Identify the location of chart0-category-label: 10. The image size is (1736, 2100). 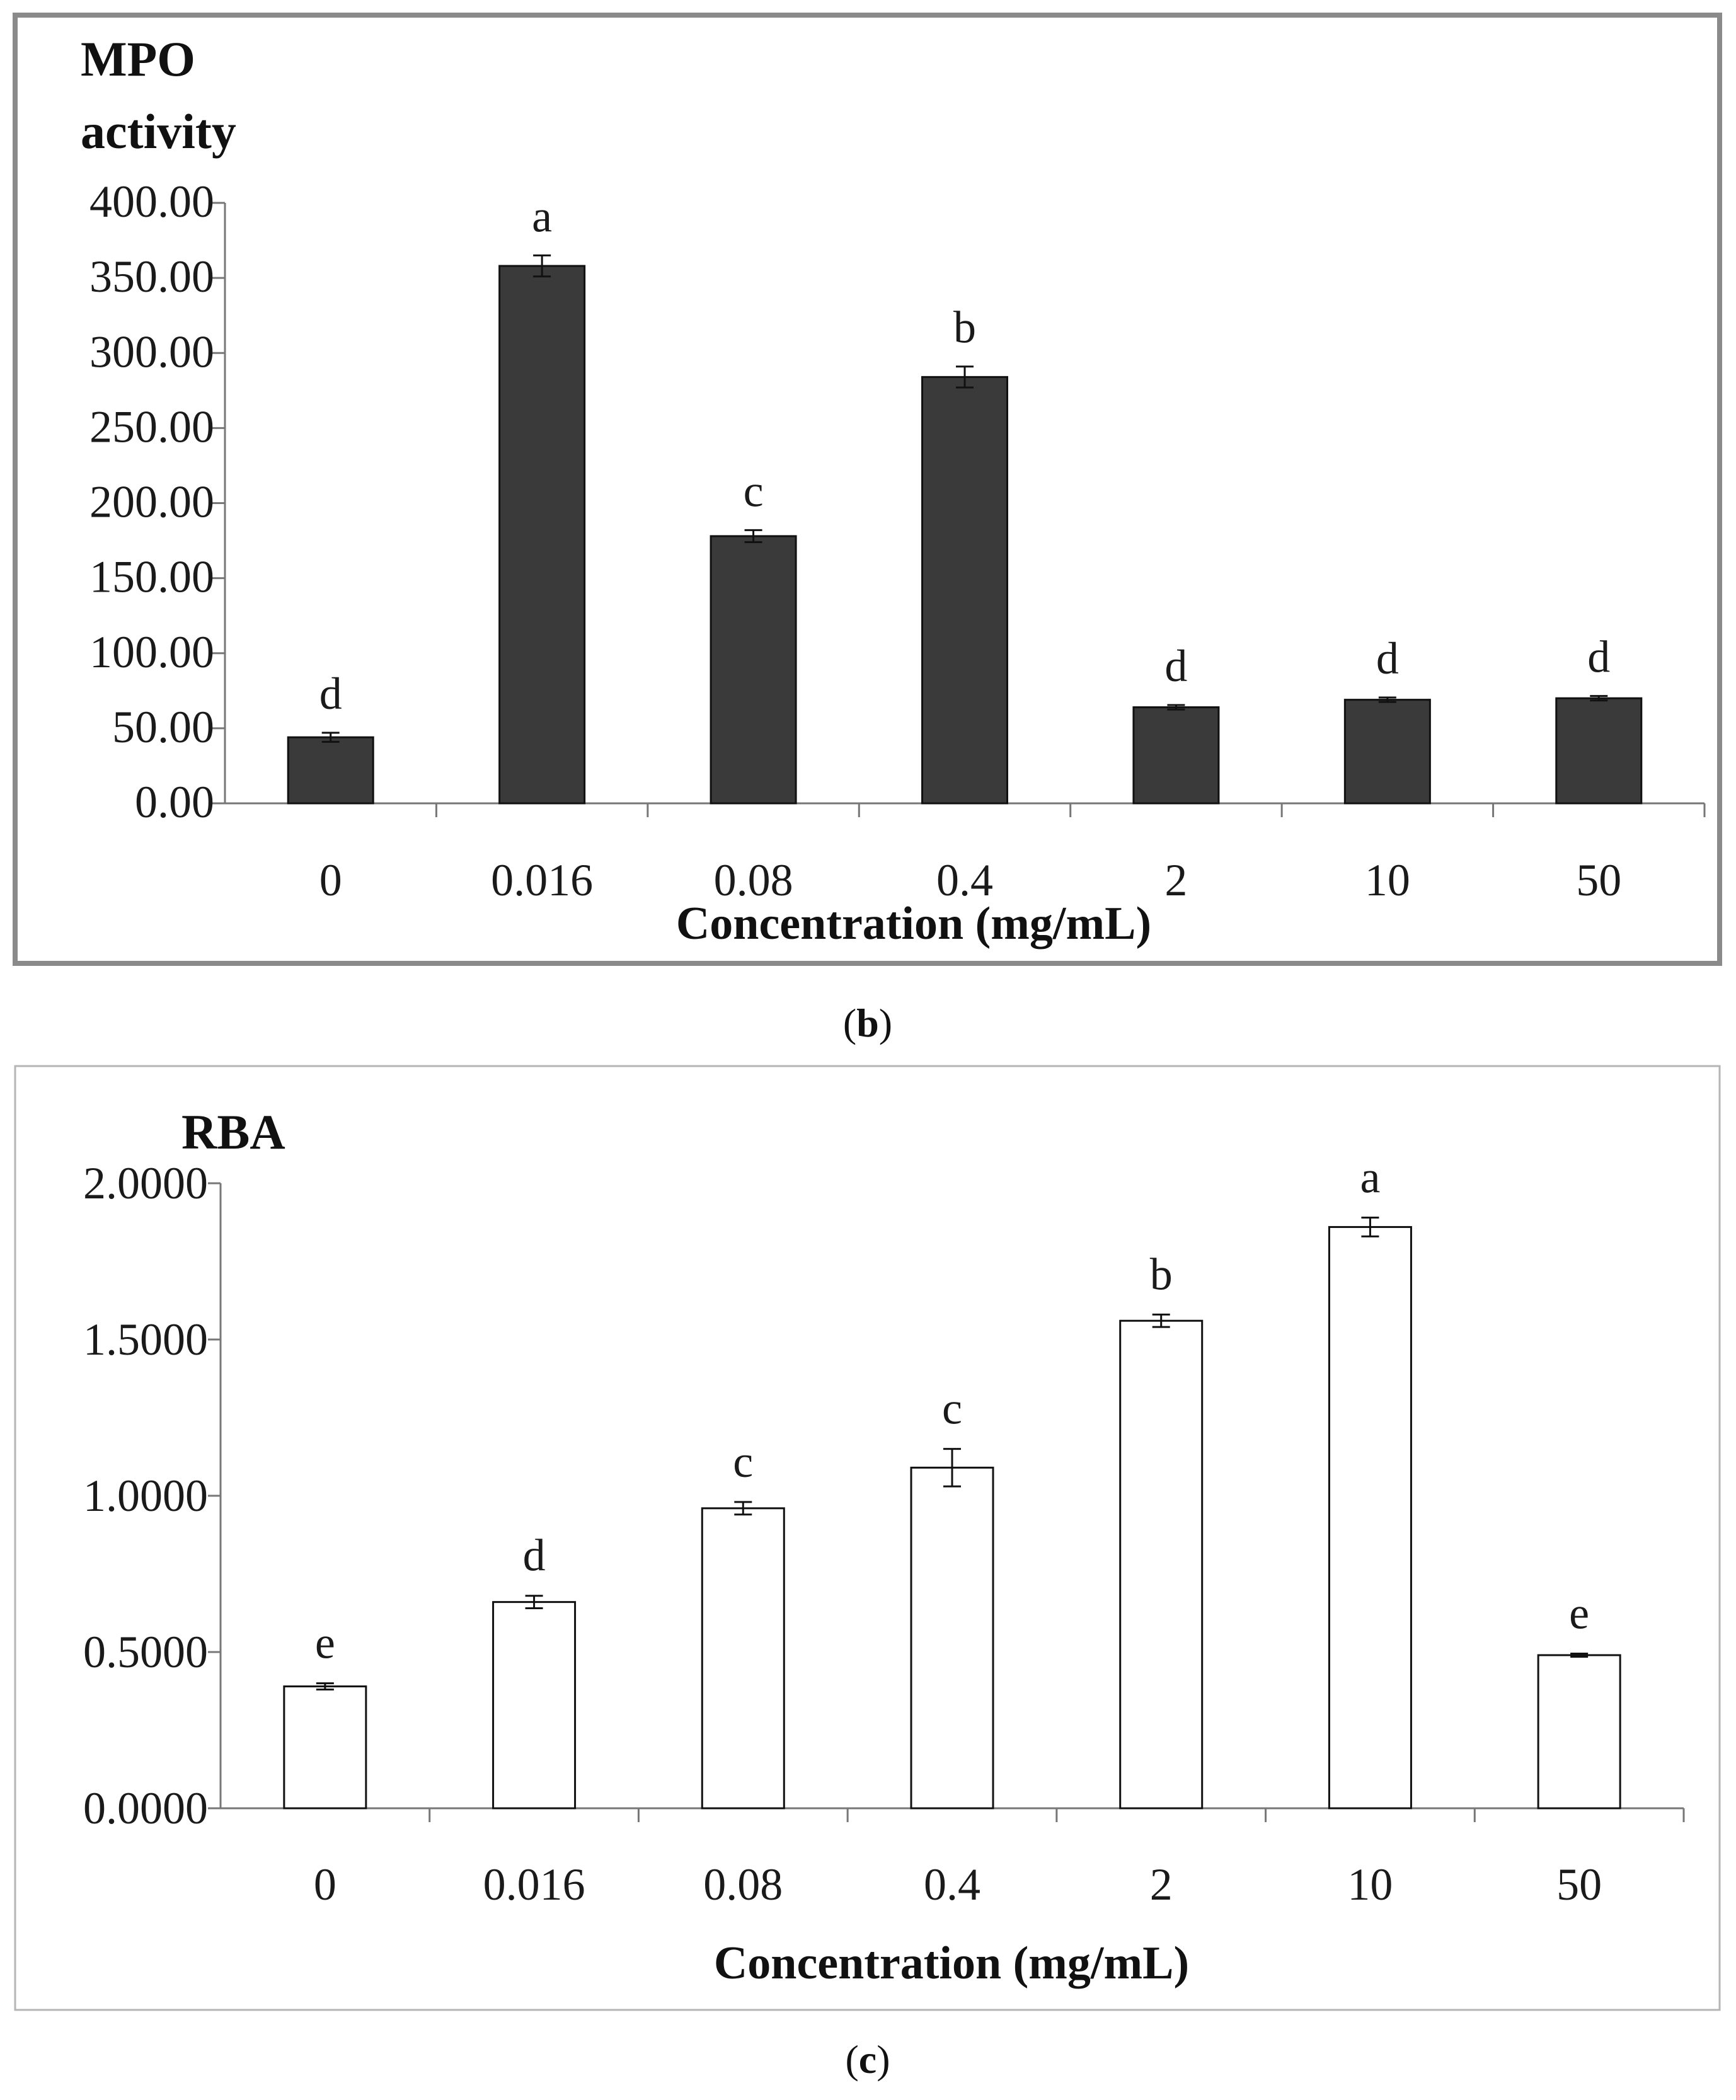
(1387, 880).